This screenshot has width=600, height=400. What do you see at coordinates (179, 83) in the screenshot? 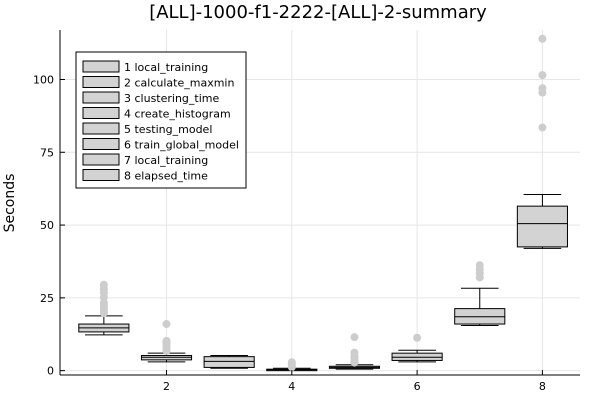
I see `legend-entry: 2 calculate_maxmin` at bounding box center [179, 83].